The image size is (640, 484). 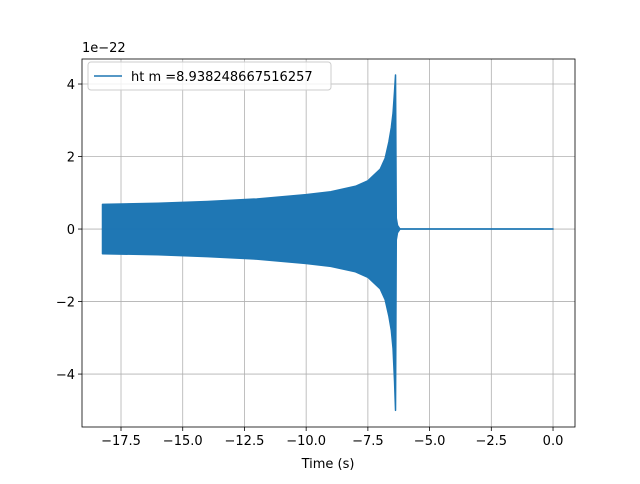 What do you see at coordinates (245, 441) in the screenshot?
I see `x-tick-label: −12.5` at bounding box center [245, 441].